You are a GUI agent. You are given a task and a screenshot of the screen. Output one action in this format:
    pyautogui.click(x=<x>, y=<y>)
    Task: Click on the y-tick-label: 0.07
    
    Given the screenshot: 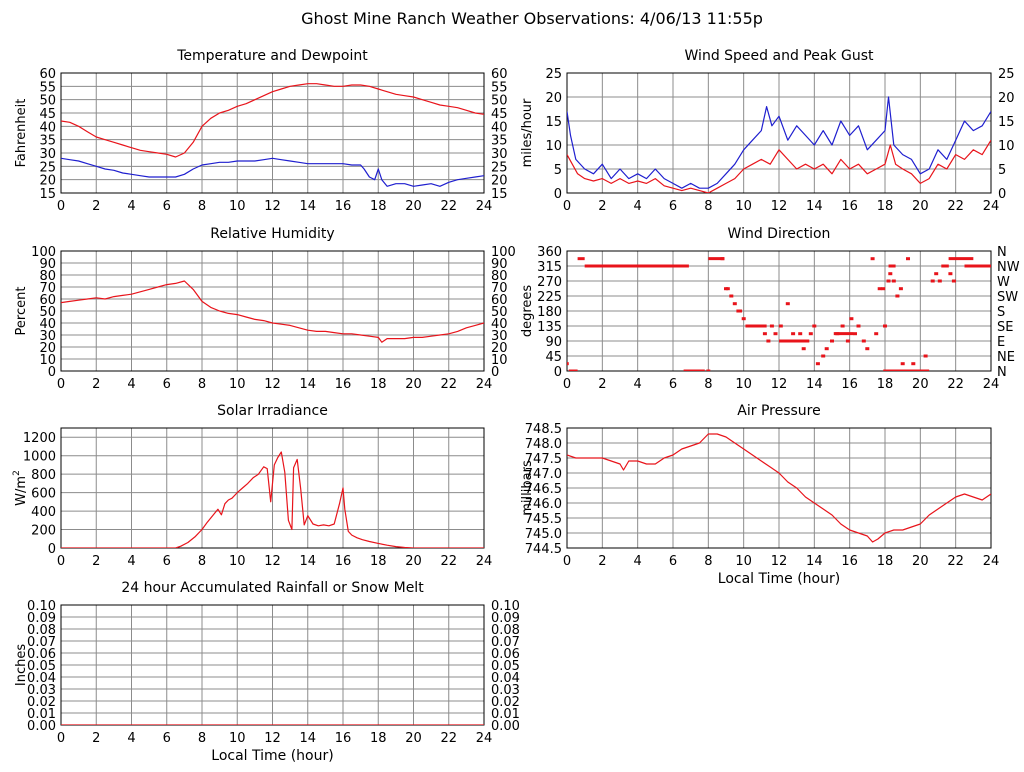 What is the action you would take?
    pyautogui.click(x=41, y=642)
    